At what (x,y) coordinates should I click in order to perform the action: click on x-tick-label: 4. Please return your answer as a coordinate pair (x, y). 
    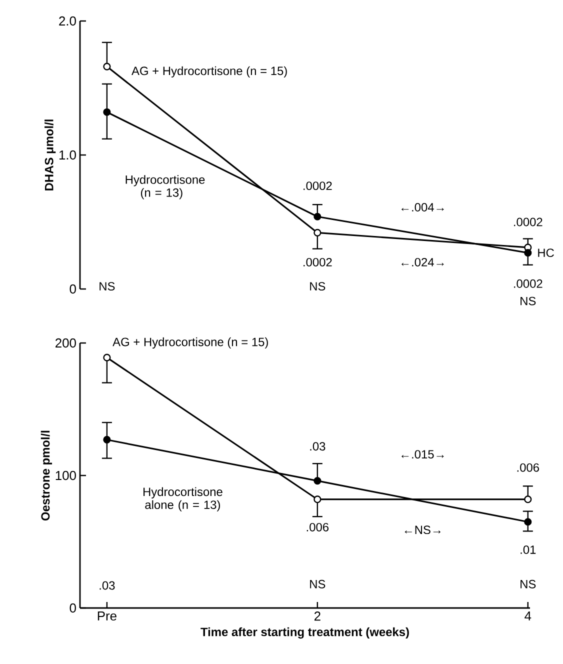
    Looking at the image, I should click on (528, 616).